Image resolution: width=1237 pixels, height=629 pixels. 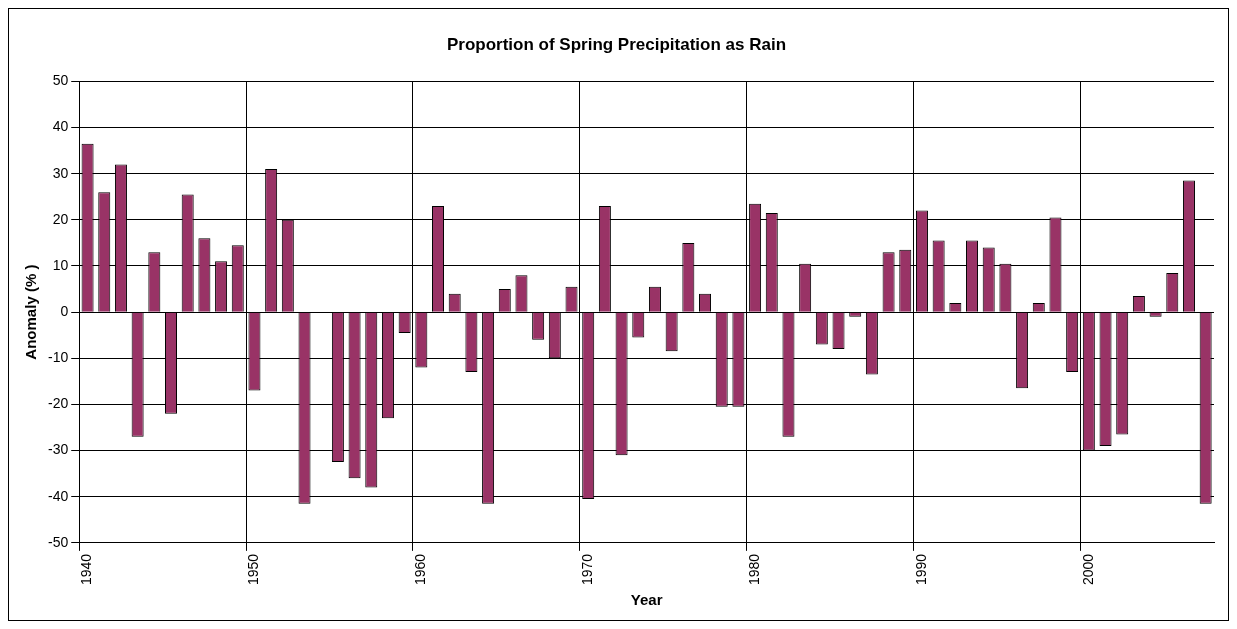 What do you see at coordinates (753, 569) in the screenshot?
I see `x-tick-label: 1980` at bounding box center [753, 569].